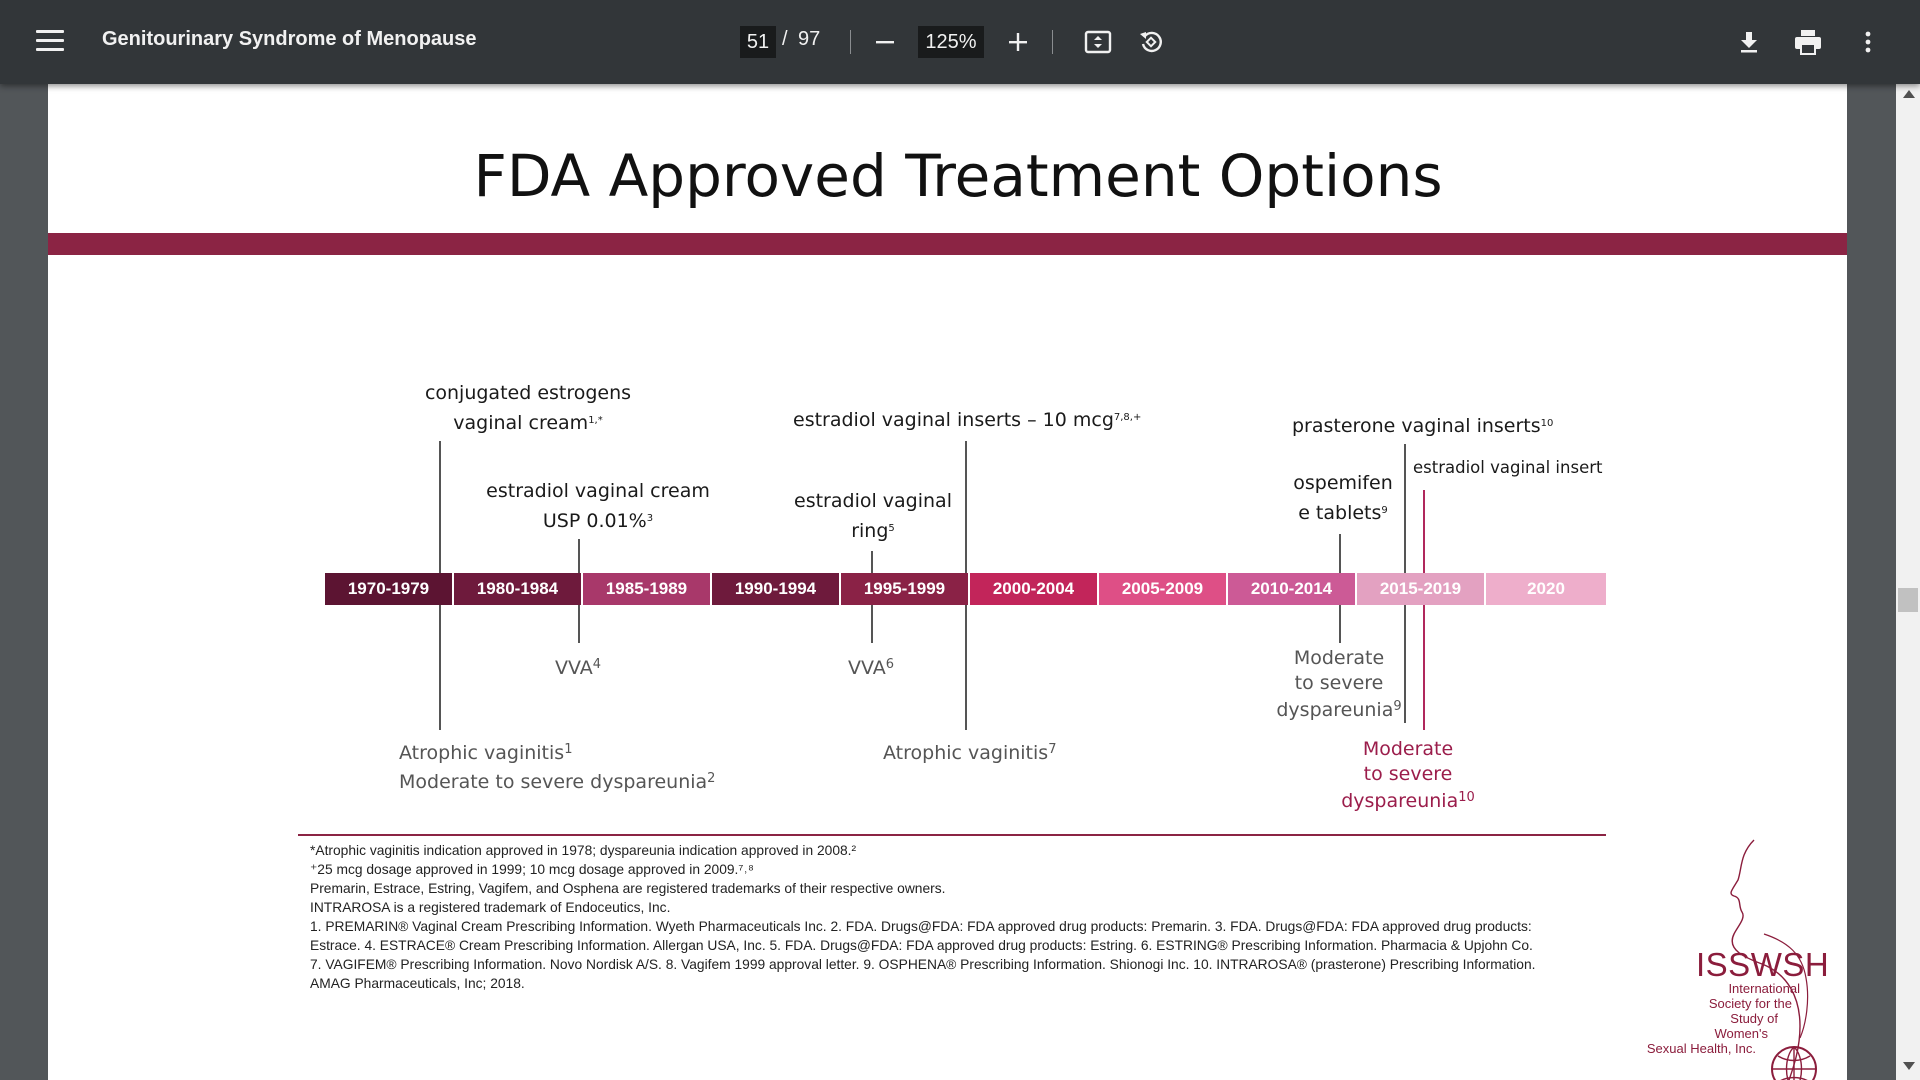  What do you see at coordinates (947, 244) in the screenshot?
I see `title-accent-bar` at bounding box center [947, 244].